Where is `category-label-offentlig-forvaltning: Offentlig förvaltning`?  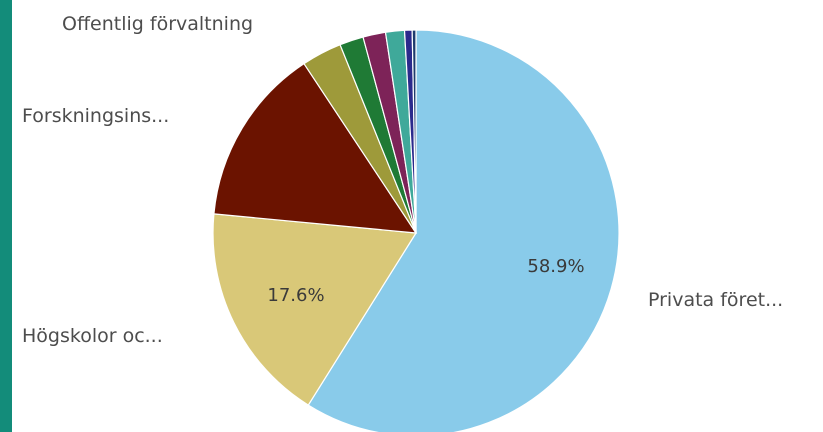
category-label-offentlig-forvaltning: Offentlig förvaltning is located at coordinates (157, 24).